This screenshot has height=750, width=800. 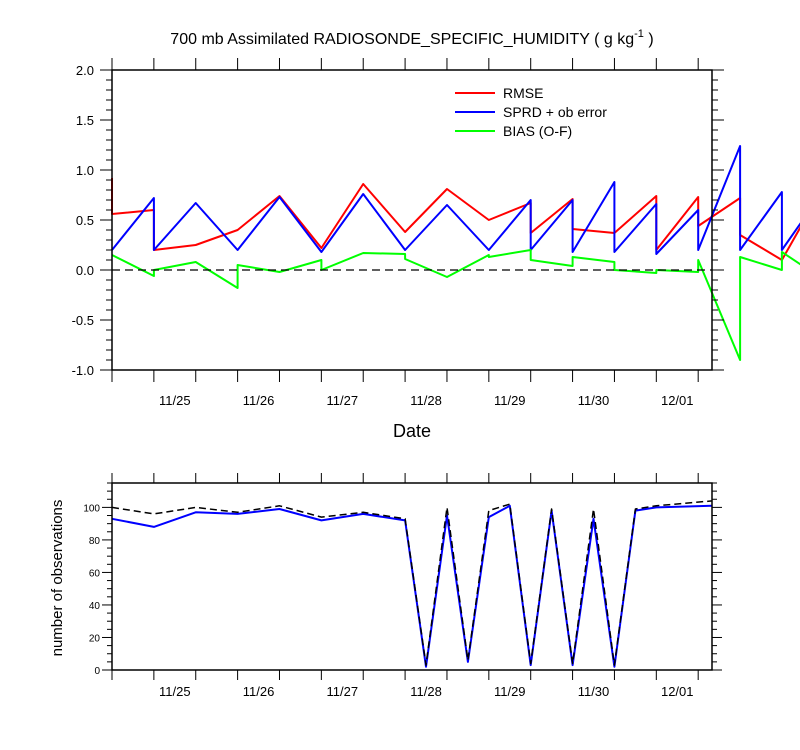 What do you see at coordinates (95, 606) in the screenshot?
I see `bottom-ytick-label: 40` at bounding box center [95, 606].